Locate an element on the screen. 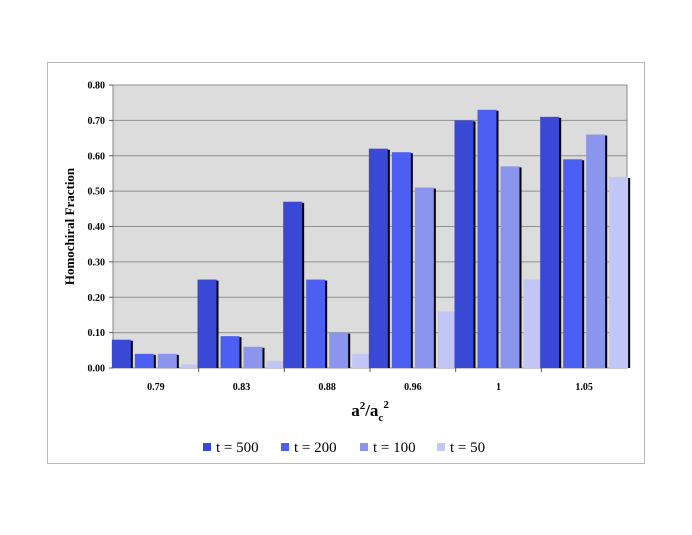 The width and height of the screenshot is (692, 535). x-axis-label-sup1: 2 is located at coordinates (363, 406).